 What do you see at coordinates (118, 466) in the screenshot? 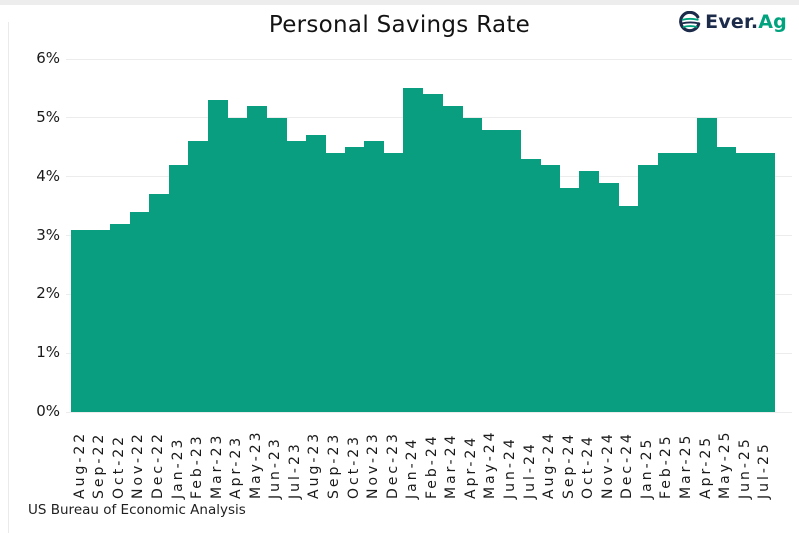
I see `x-axis-tick-label: Oct-22` at bounding box center [118, 466].